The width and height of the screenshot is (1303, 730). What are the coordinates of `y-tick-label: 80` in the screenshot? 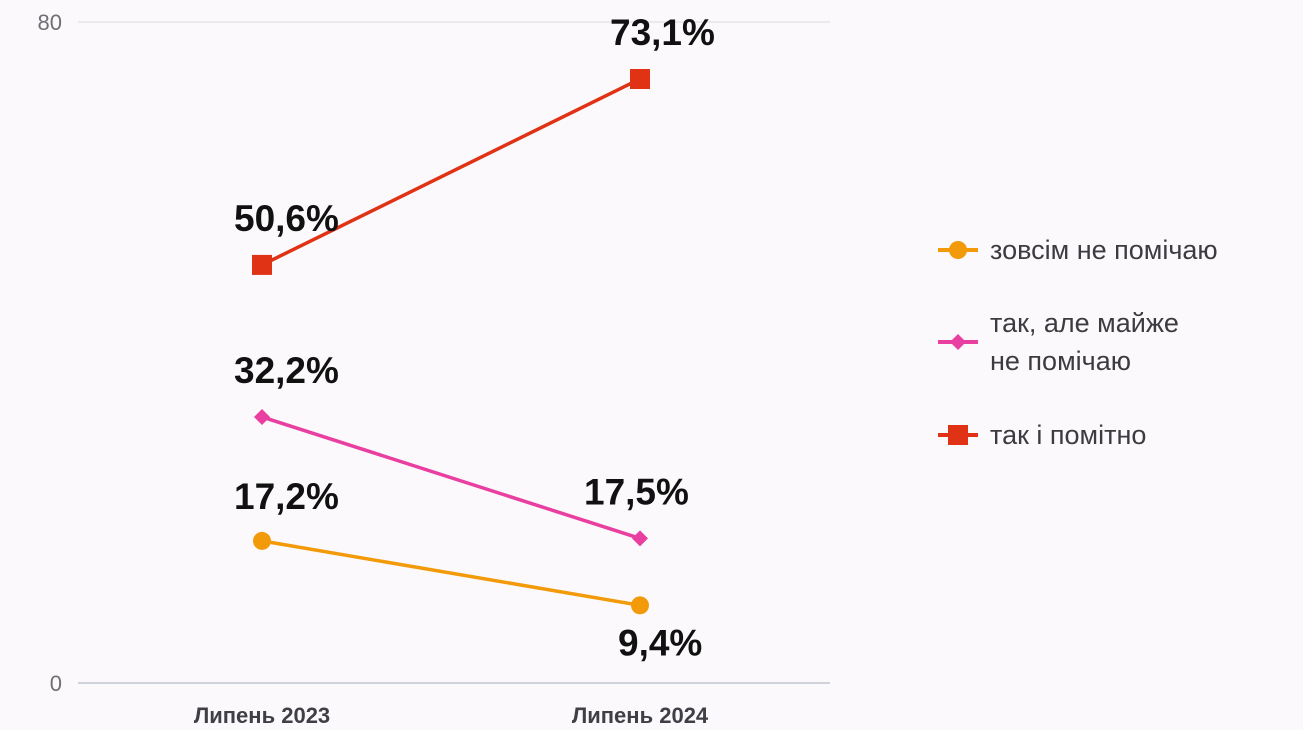 It's located at (50, 22).